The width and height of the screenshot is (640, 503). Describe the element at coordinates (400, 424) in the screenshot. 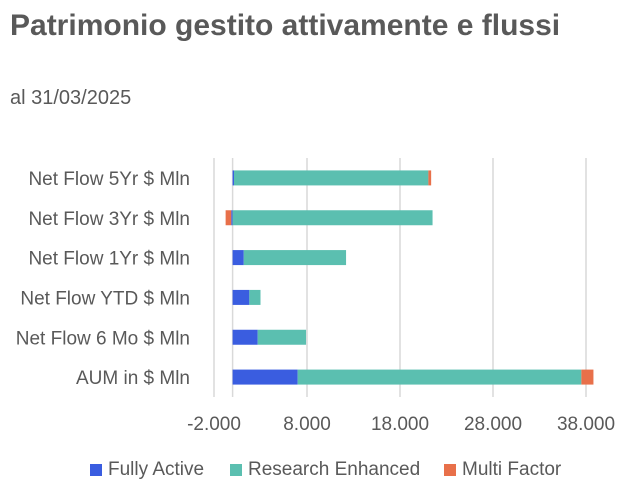

I see `x-tick-label: 18.000` at that location.